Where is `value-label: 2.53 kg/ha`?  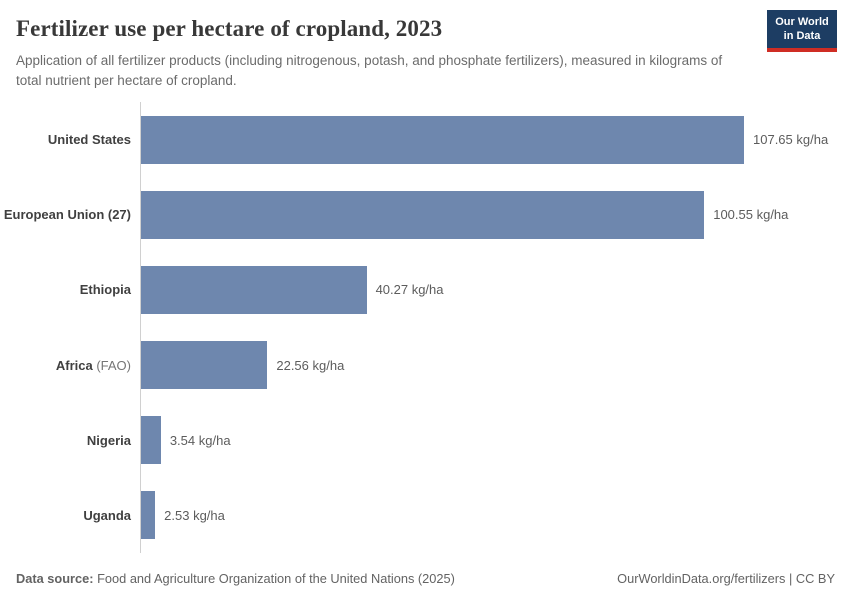 value-label: 2.53 kg/ha is located at coordinates (194, 515).